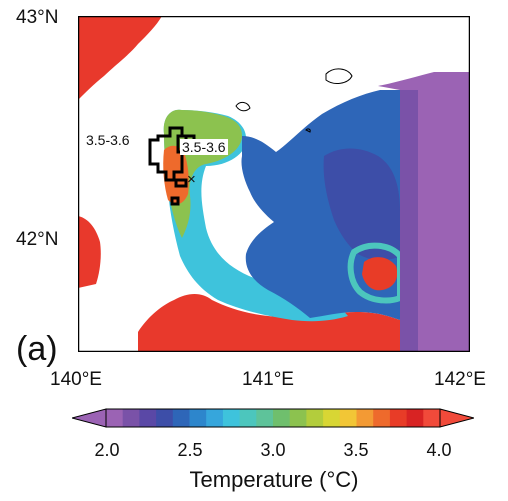 The width and height of the screenshot is (508, 501). I want to click on station-marker: ×, so click(191, 179).